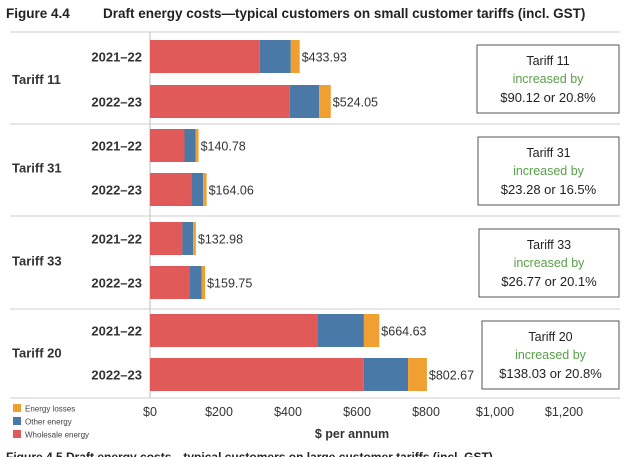 This screenshot has height=457, width=629. Describe the element at coordinates (340, 330) in the screenshot. I see `bar-tariff-20-202122-other-energy` at that location.